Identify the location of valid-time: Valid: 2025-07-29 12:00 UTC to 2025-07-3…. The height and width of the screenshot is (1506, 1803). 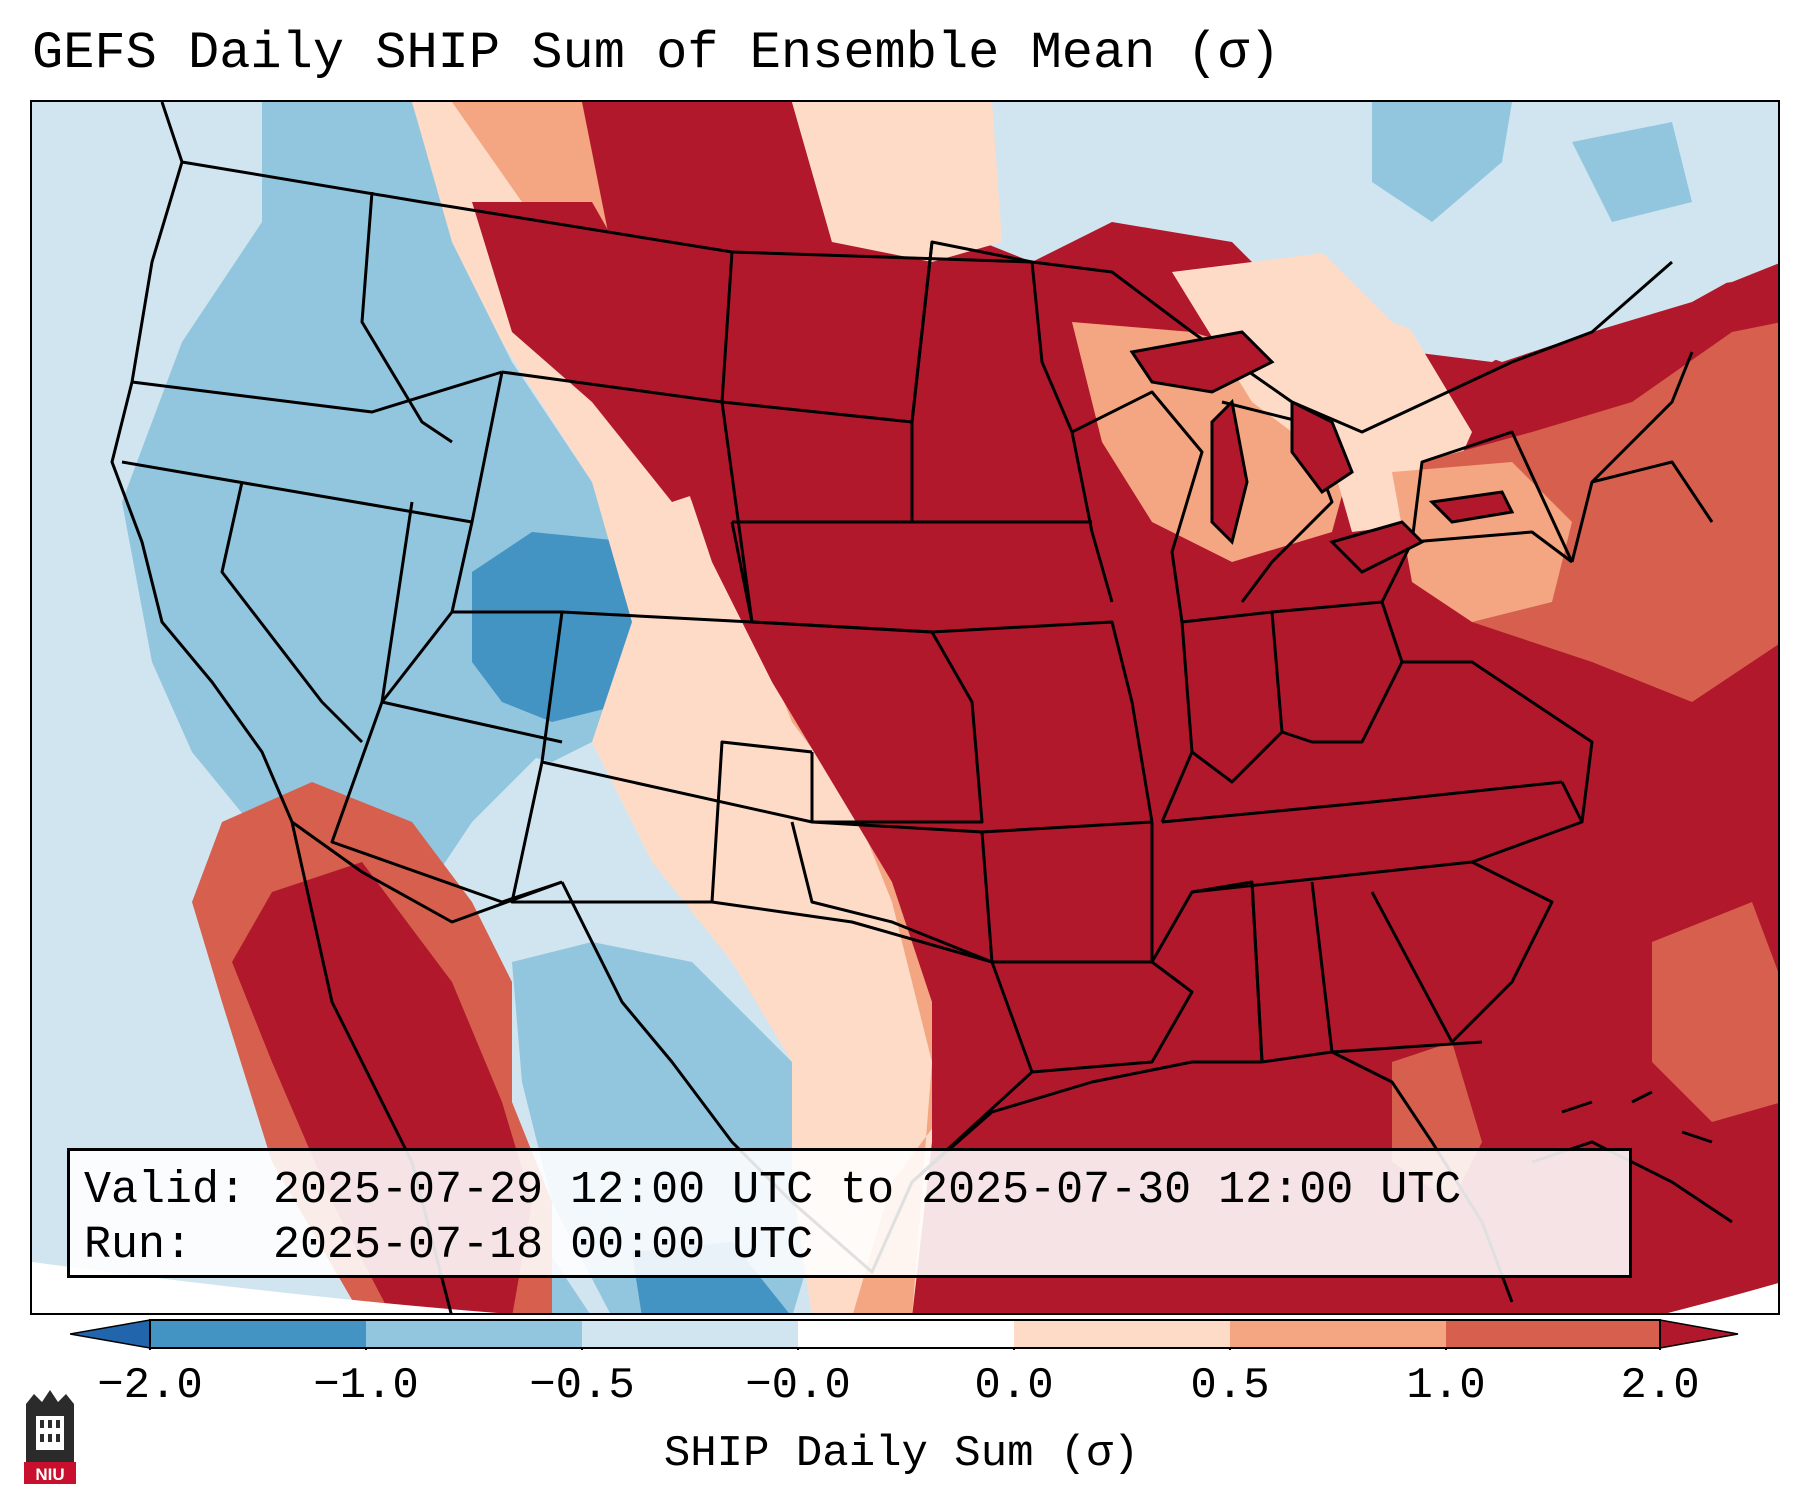
(773, 1190).